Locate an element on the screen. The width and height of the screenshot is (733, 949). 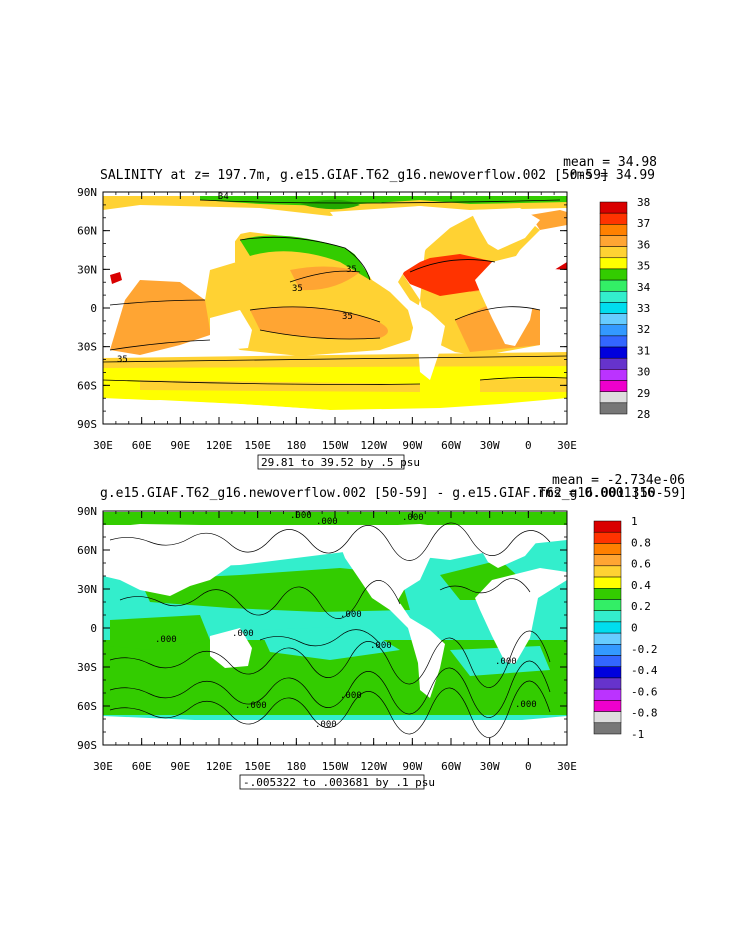
colorbar-label: 28 is located at coordinates (643, 414).